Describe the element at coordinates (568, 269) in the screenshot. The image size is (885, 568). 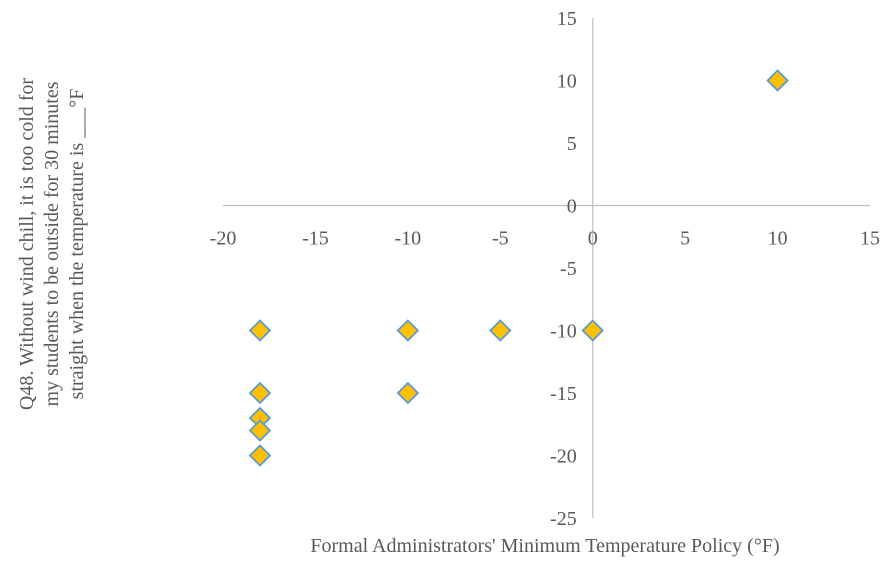
I see `y-tick-label: -5` at that location.